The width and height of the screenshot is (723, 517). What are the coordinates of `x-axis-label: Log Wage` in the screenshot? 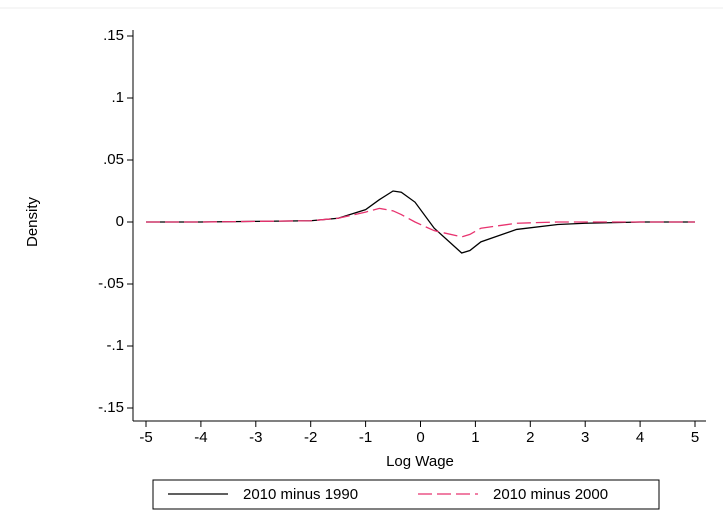 It's located at (420, 461).